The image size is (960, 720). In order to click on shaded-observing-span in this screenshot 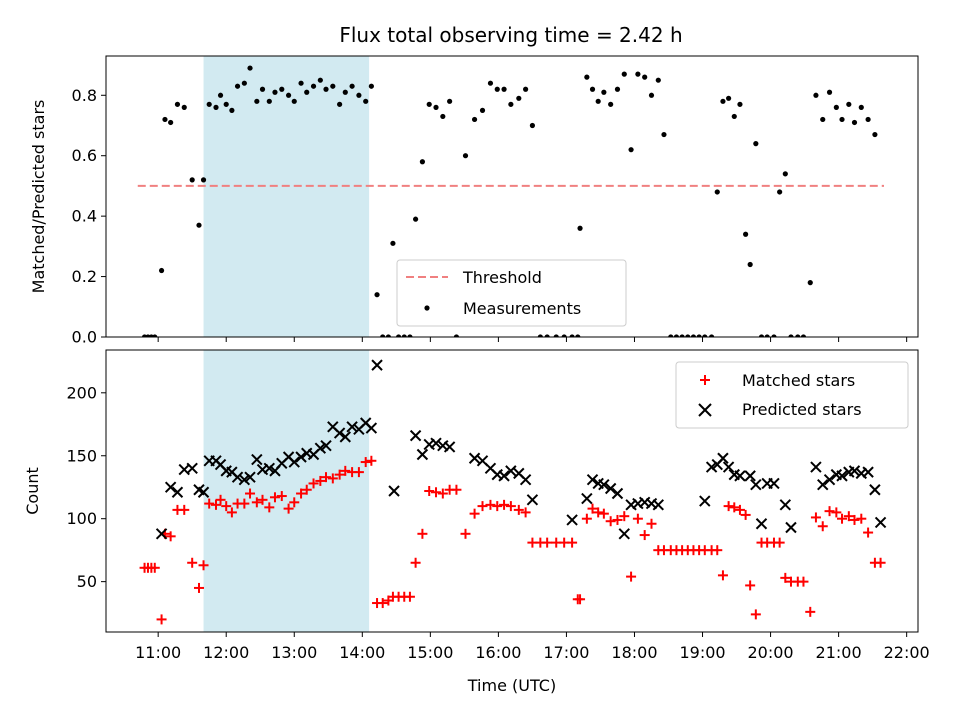, I will do `click(286, 491)`.